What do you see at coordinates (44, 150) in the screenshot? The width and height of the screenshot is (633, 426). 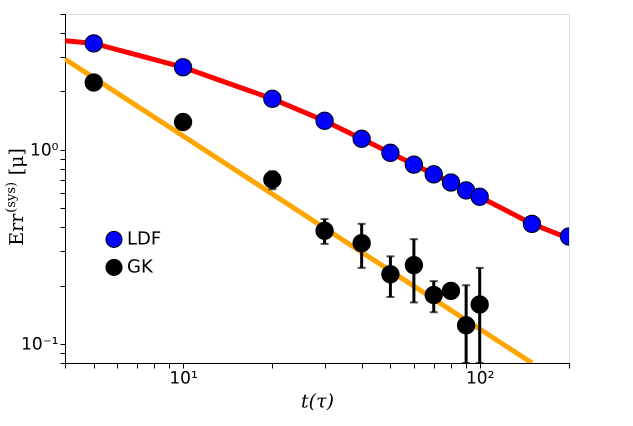 I see `y-tick-label: 10⁰` at bounding box center [44, 150].